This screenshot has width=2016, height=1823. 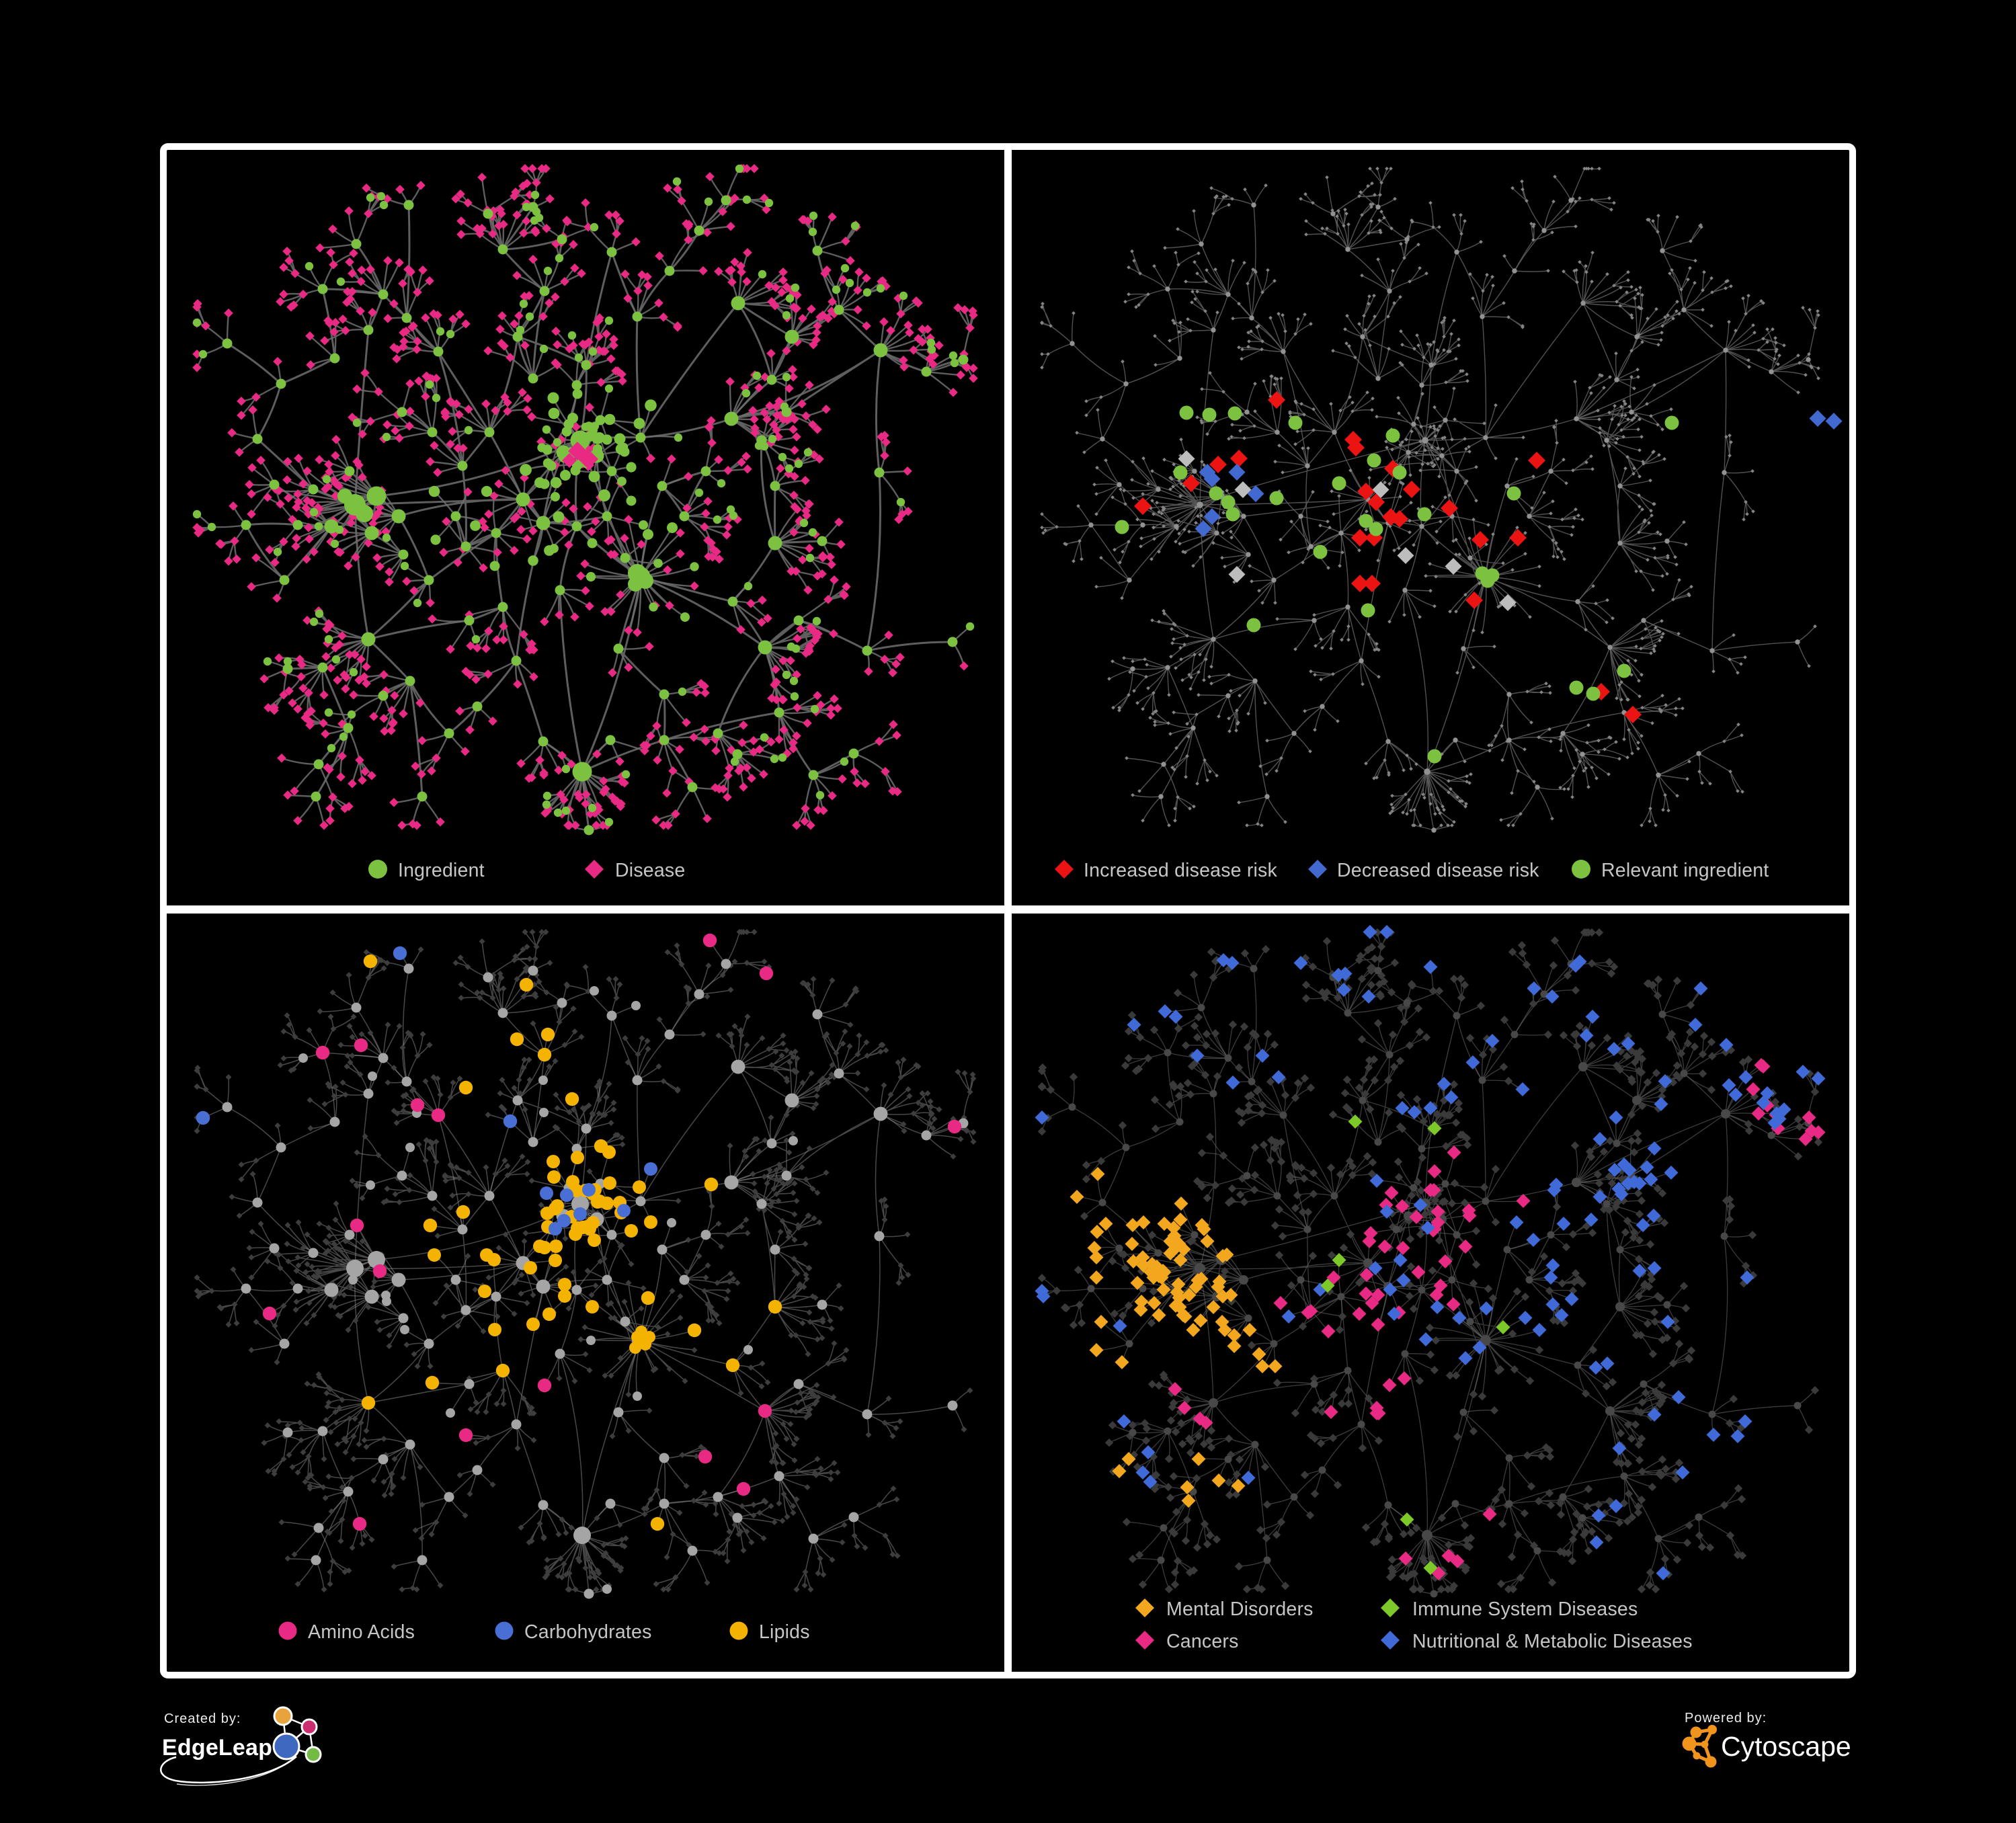 What do you see at coordinates (217, 1748) in the screenshot?
I see `svg-text: EdgeLeap` at bounding box center [217, 1748].